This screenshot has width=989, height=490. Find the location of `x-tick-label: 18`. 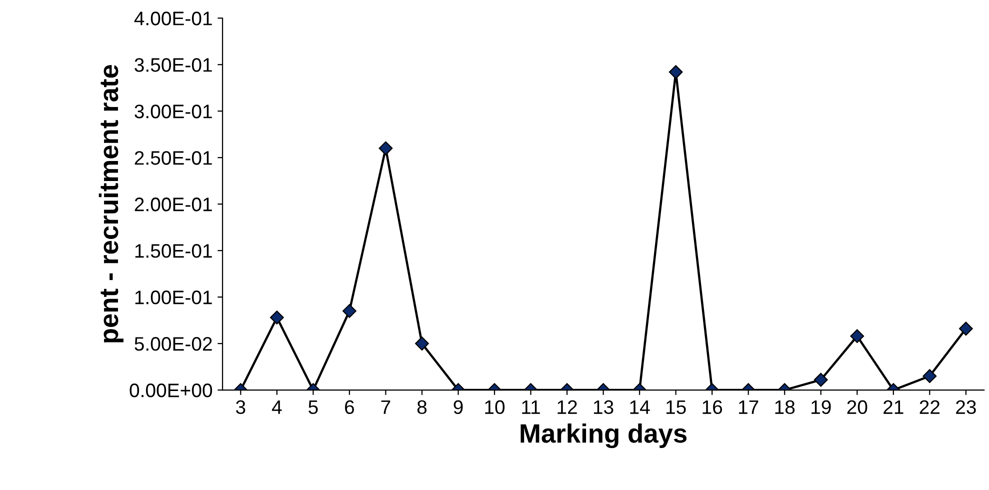

x-tick-label: 18 is located at coordinates (785, 407).